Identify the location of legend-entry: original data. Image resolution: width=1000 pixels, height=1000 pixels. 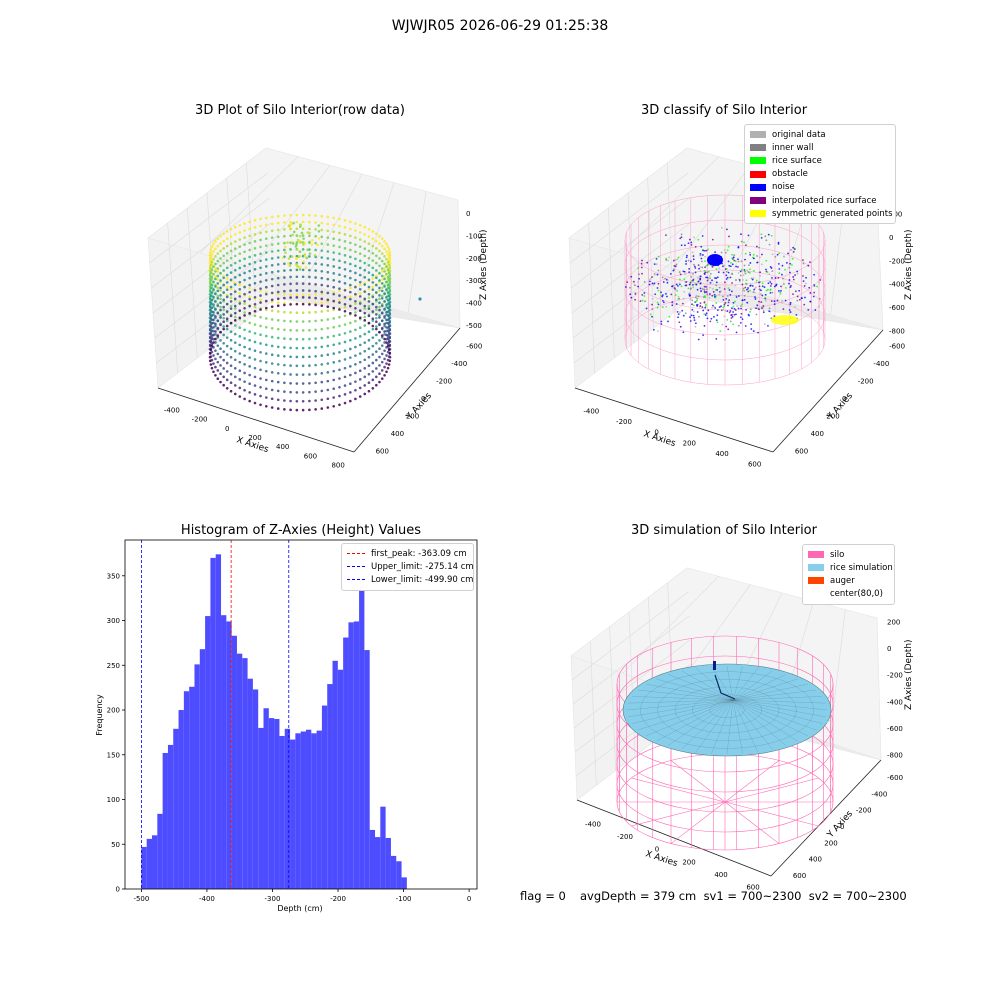
(820, 134).